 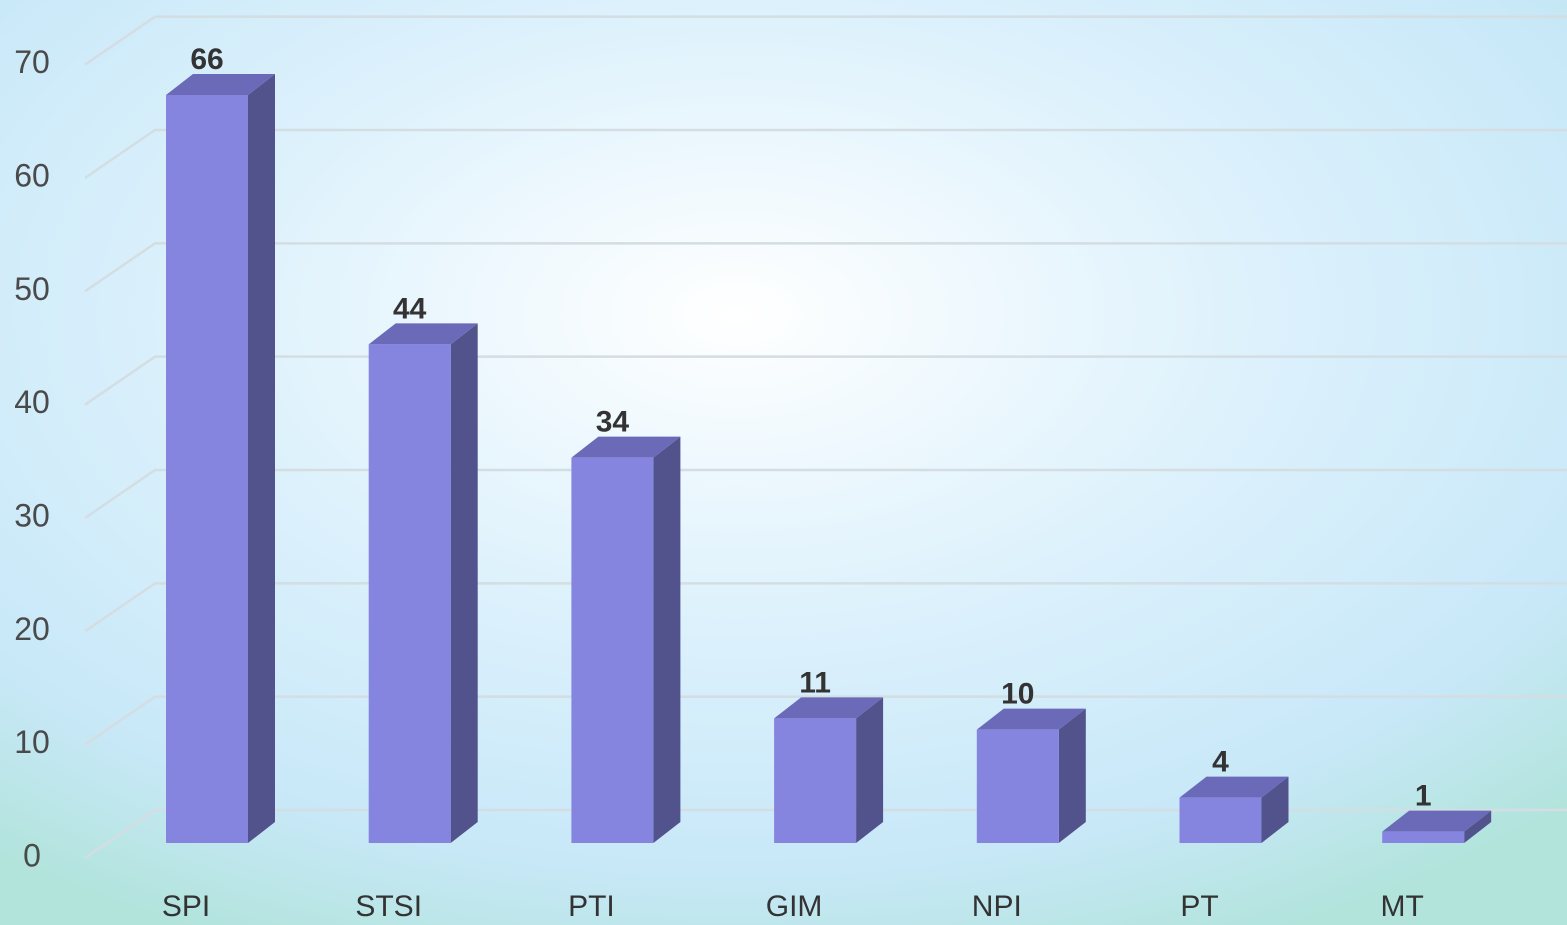 I want to click on value-label: 10, so click(x=1017, y=694).